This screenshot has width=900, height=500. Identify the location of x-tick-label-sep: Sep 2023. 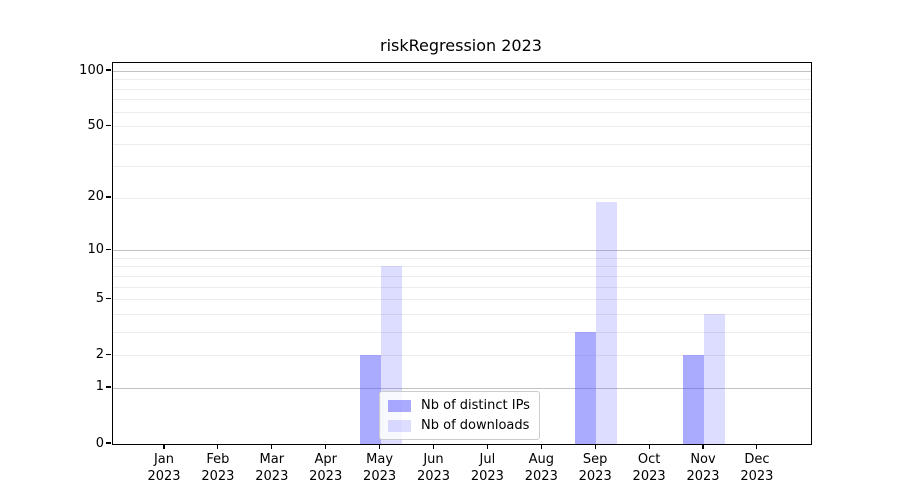
(595, 468).